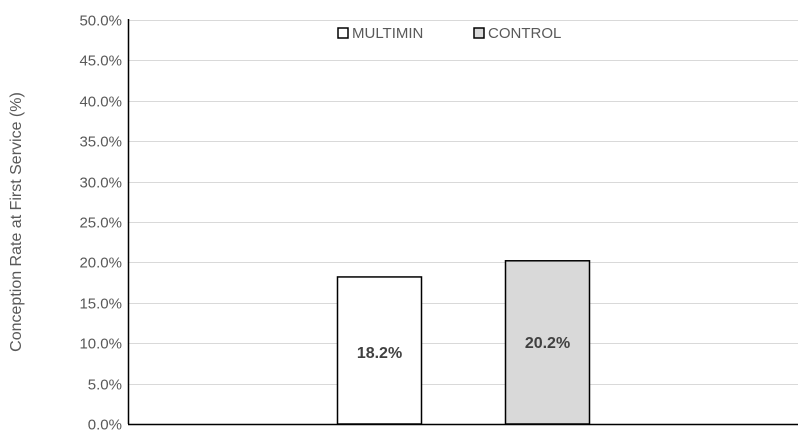  I want to click on legend: MULTIMIN CONTROL, so click(449, 33).